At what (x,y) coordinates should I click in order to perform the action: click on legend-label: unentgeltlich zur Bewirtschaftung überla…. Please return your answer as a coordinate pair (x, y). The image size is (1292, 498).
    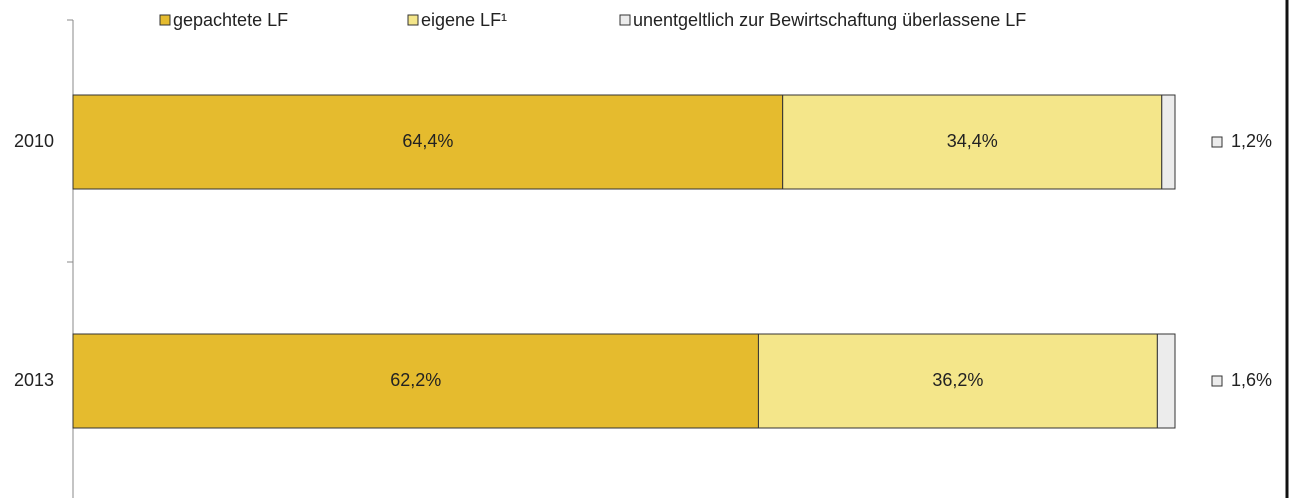
    Looking at the image, I should click on (829, 20).